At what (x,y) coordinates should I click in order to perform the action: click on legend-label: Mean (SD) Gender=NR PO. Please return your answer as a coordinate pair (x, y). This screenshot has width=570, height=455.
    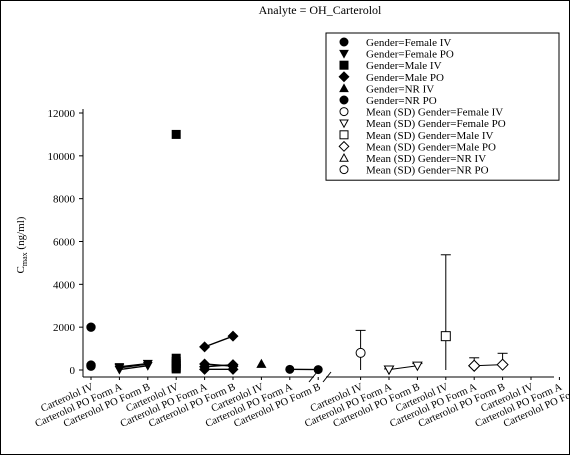
    Looking at the image, I should click on (427, 171).